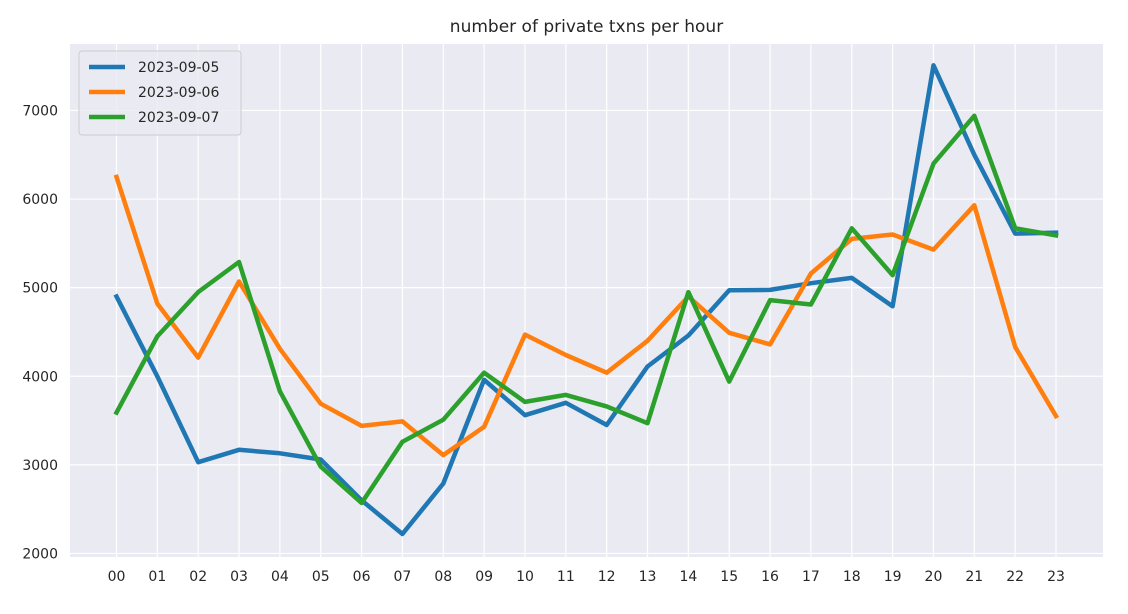 This screenshot has height=614, width=1128. I want to click on legend: 2023-09-05 2023-09-06 2023-09-07, so click(160, 93).